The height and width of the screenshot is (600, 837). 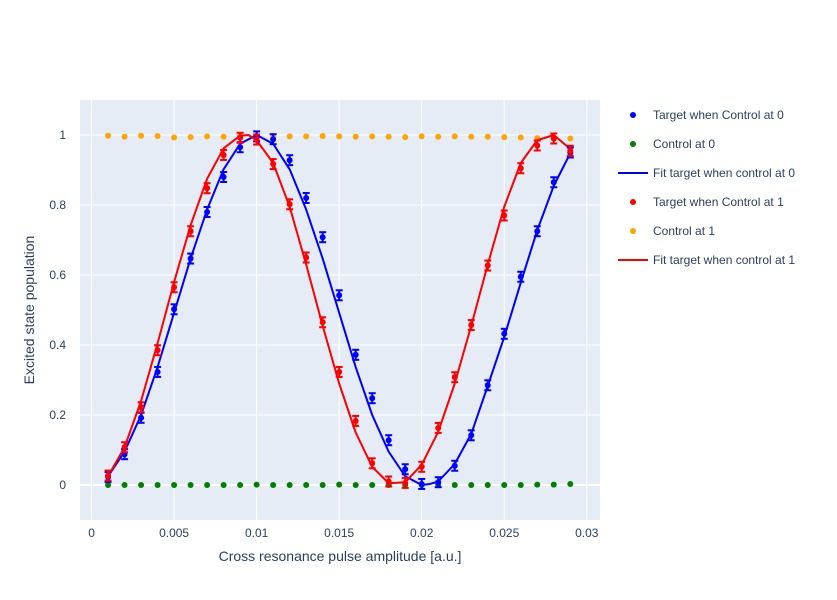 What do you see at coordinates (91, 533) in the screenshot?
I see `x-tick-label: 0` at bounding box center [91, 533].